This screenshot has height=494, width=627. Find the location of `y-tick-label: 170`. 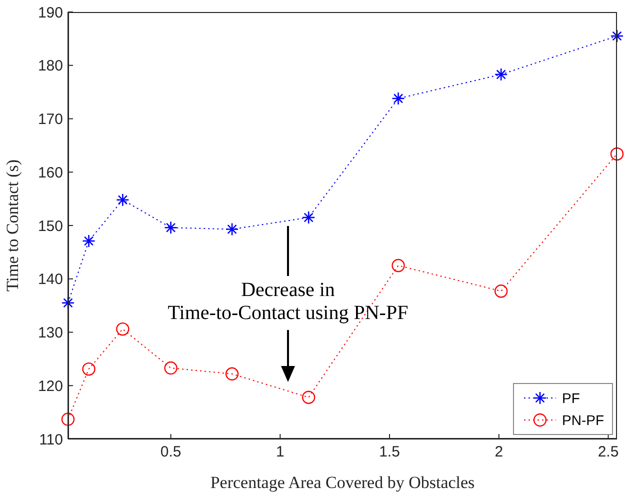

y-tick-label: 170 is located at coordinates (50, 119).